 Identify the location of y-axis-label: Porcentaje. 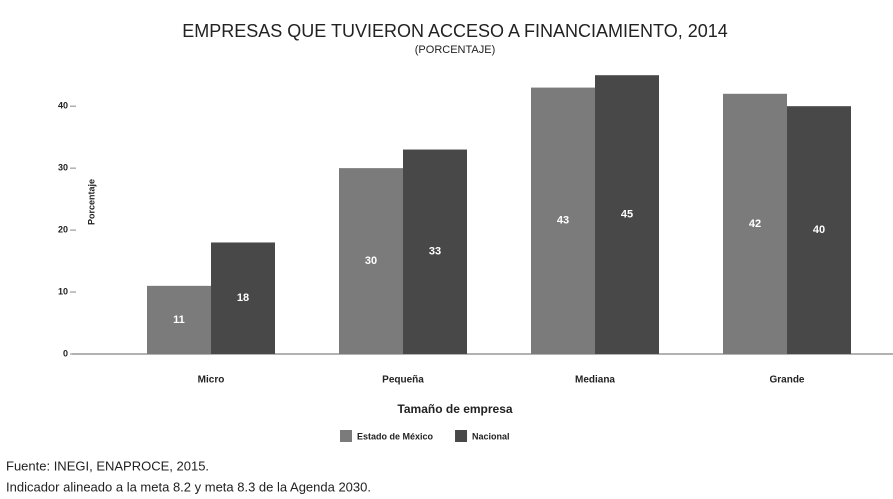
(91, 202).